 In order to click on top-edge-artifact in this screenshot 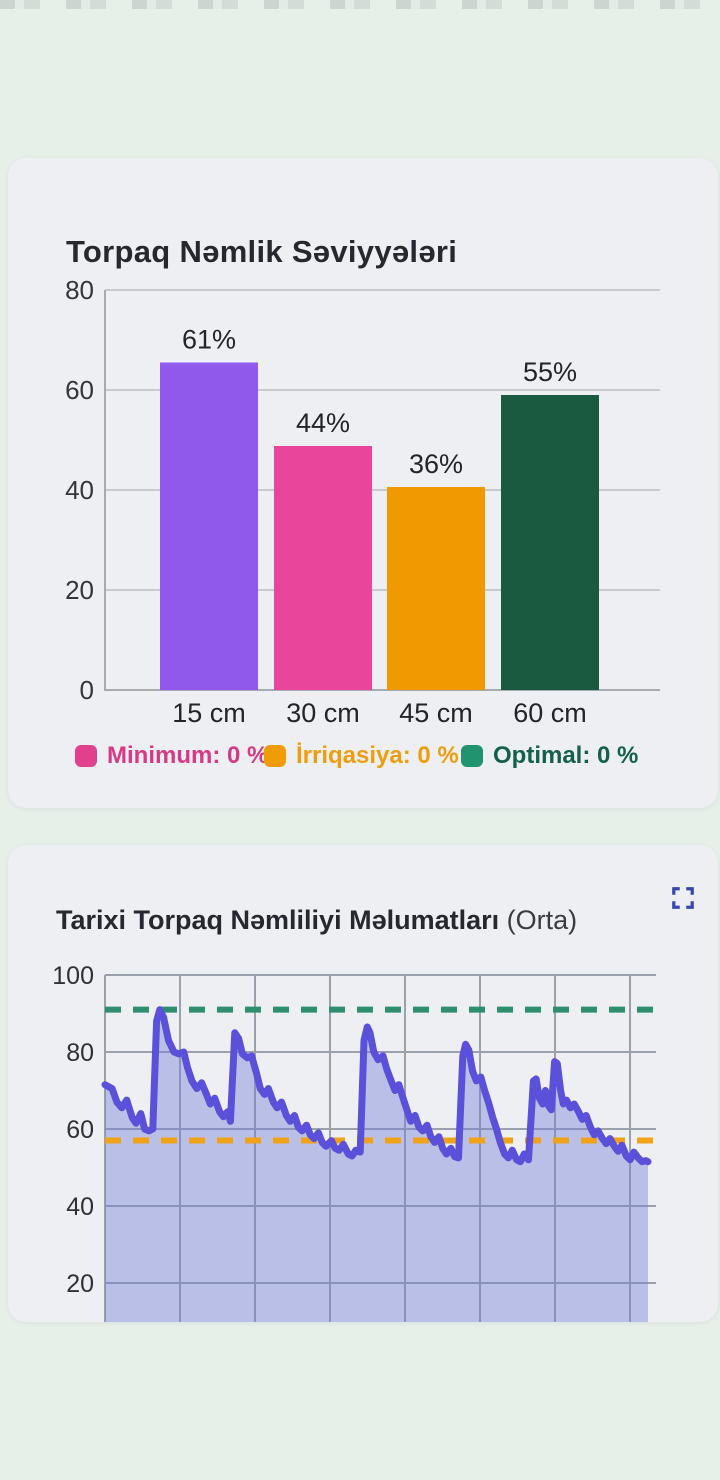, I will do `click(360, 4)`.